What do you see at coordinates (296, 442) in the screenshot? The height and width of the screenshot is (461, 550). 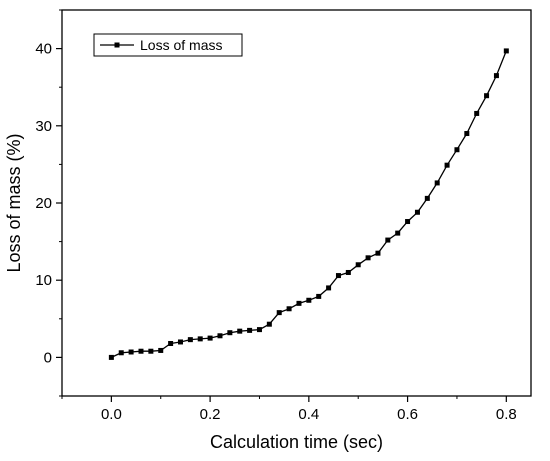 I see `x-axis-title: Calculation time (sec)` at bounding box center [296, 442].